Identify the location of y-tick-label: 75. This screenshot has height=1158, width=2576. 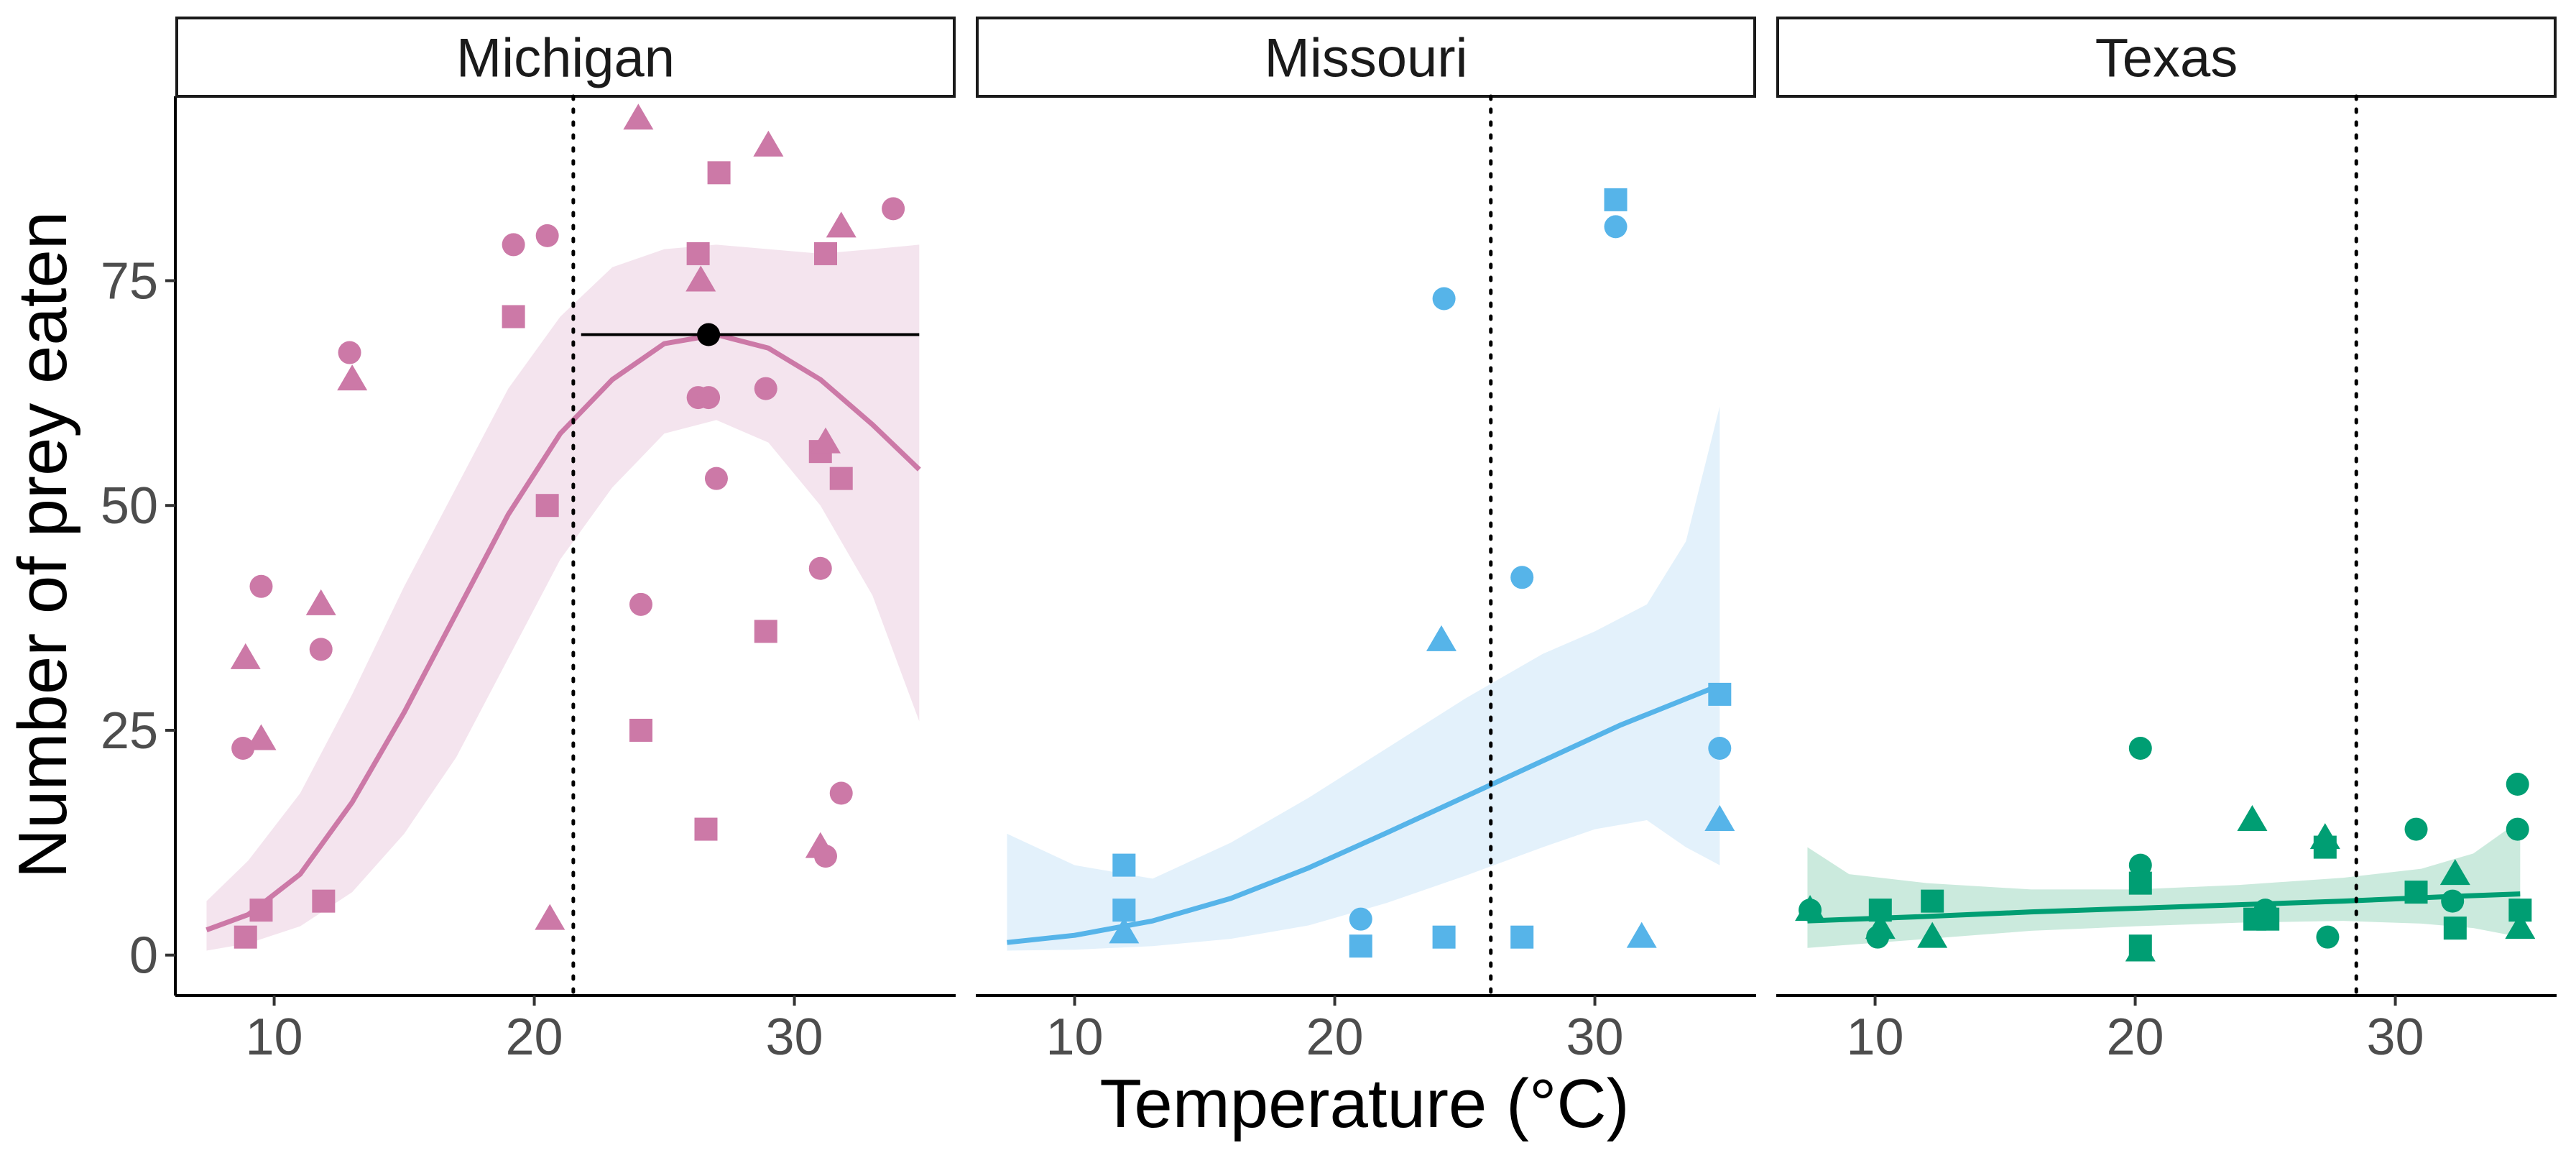
(130, 281).